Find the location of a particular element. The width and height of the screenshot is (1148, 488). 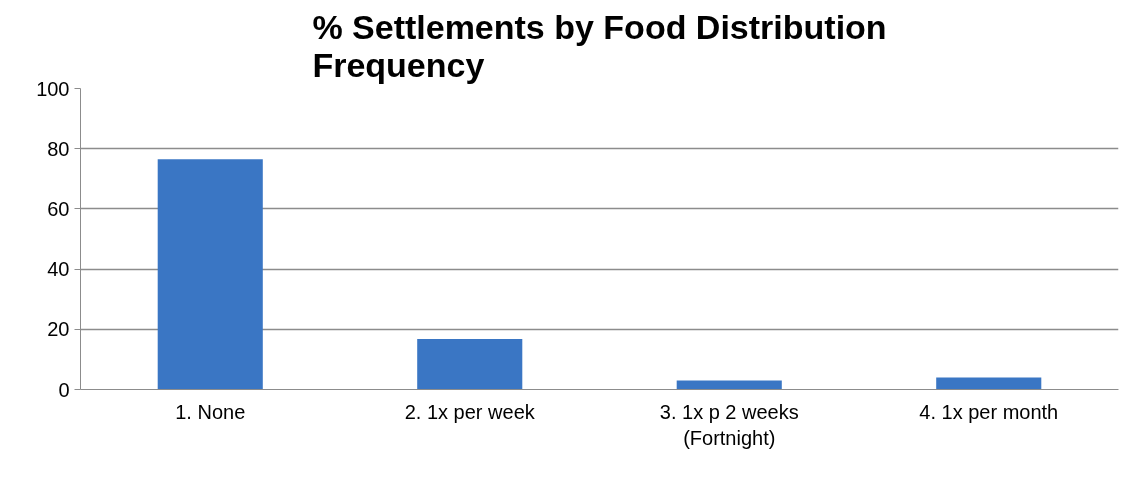

y-tick-label: 100 is located at coordinates (53, 88).